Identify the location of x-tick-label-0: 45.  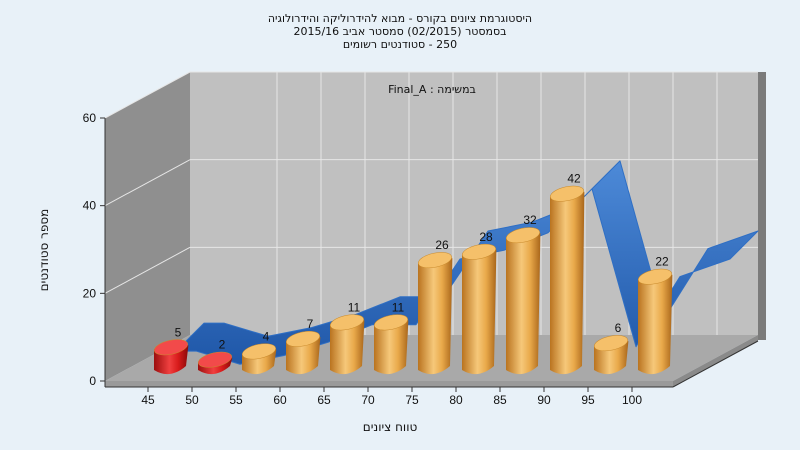
(148, 400).